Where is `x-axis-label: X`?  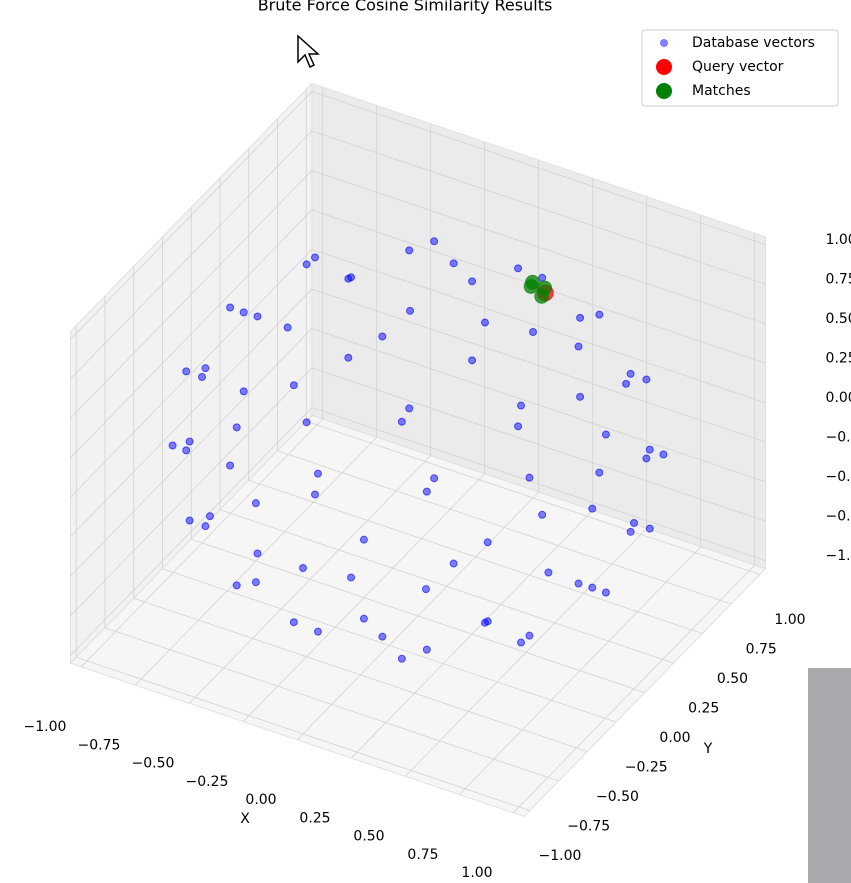
x-axis-label: X is located at coordinates (245, 819).